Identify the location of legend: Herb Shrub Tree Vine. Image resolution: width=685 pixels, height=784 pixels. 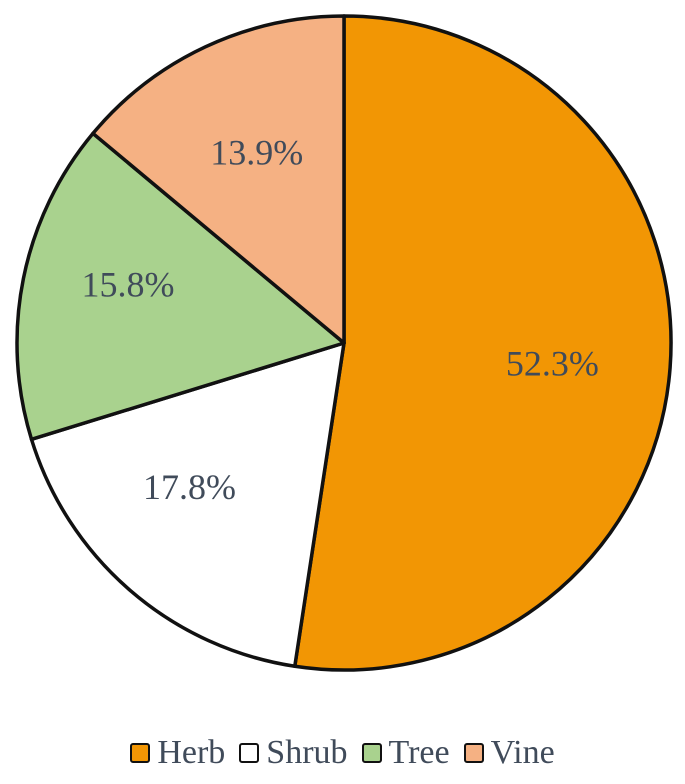
(342, 753).